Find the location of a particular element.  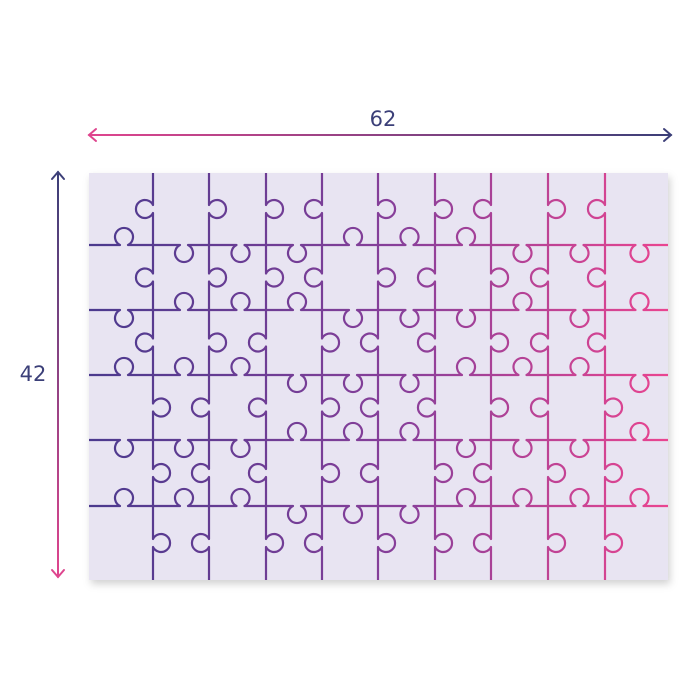

width-dimension-arrow is located at coordinates (380, 135).